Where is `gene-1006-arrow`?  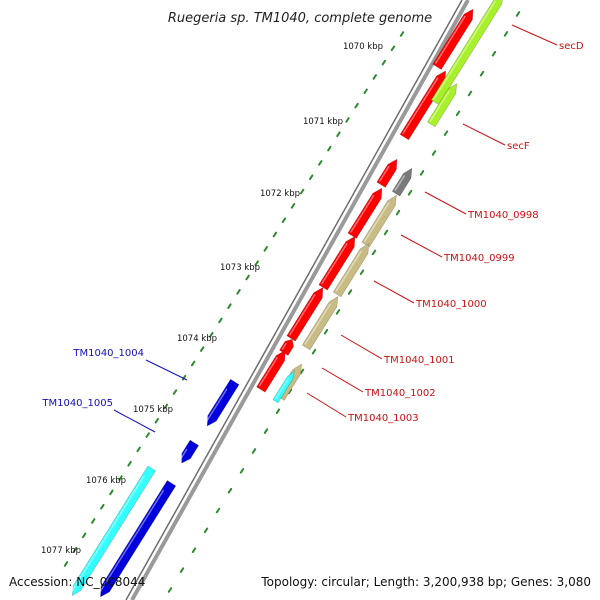 gene-1006-arrow is located at coordinates (137, 539).